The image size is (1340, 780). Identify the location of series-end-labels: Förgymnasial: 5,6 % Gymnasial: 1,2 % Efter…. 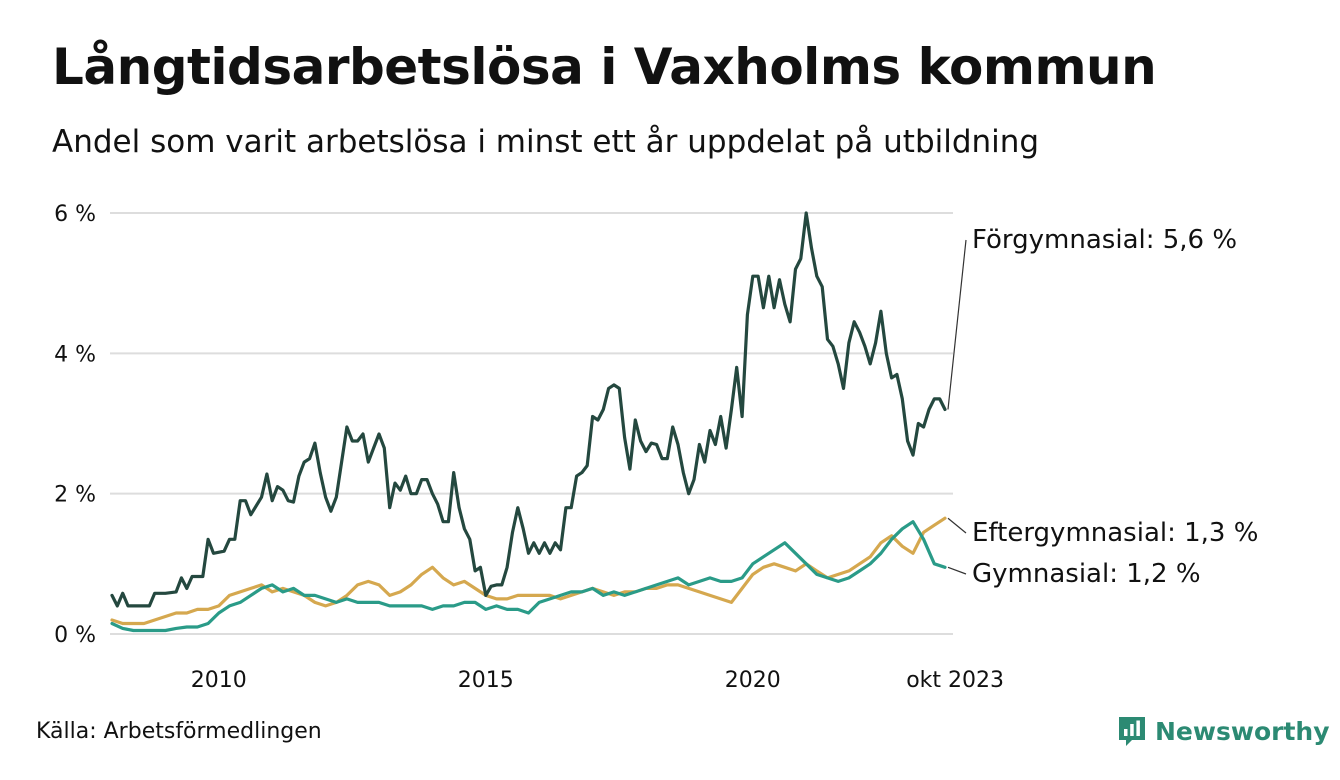
(1102, 407).